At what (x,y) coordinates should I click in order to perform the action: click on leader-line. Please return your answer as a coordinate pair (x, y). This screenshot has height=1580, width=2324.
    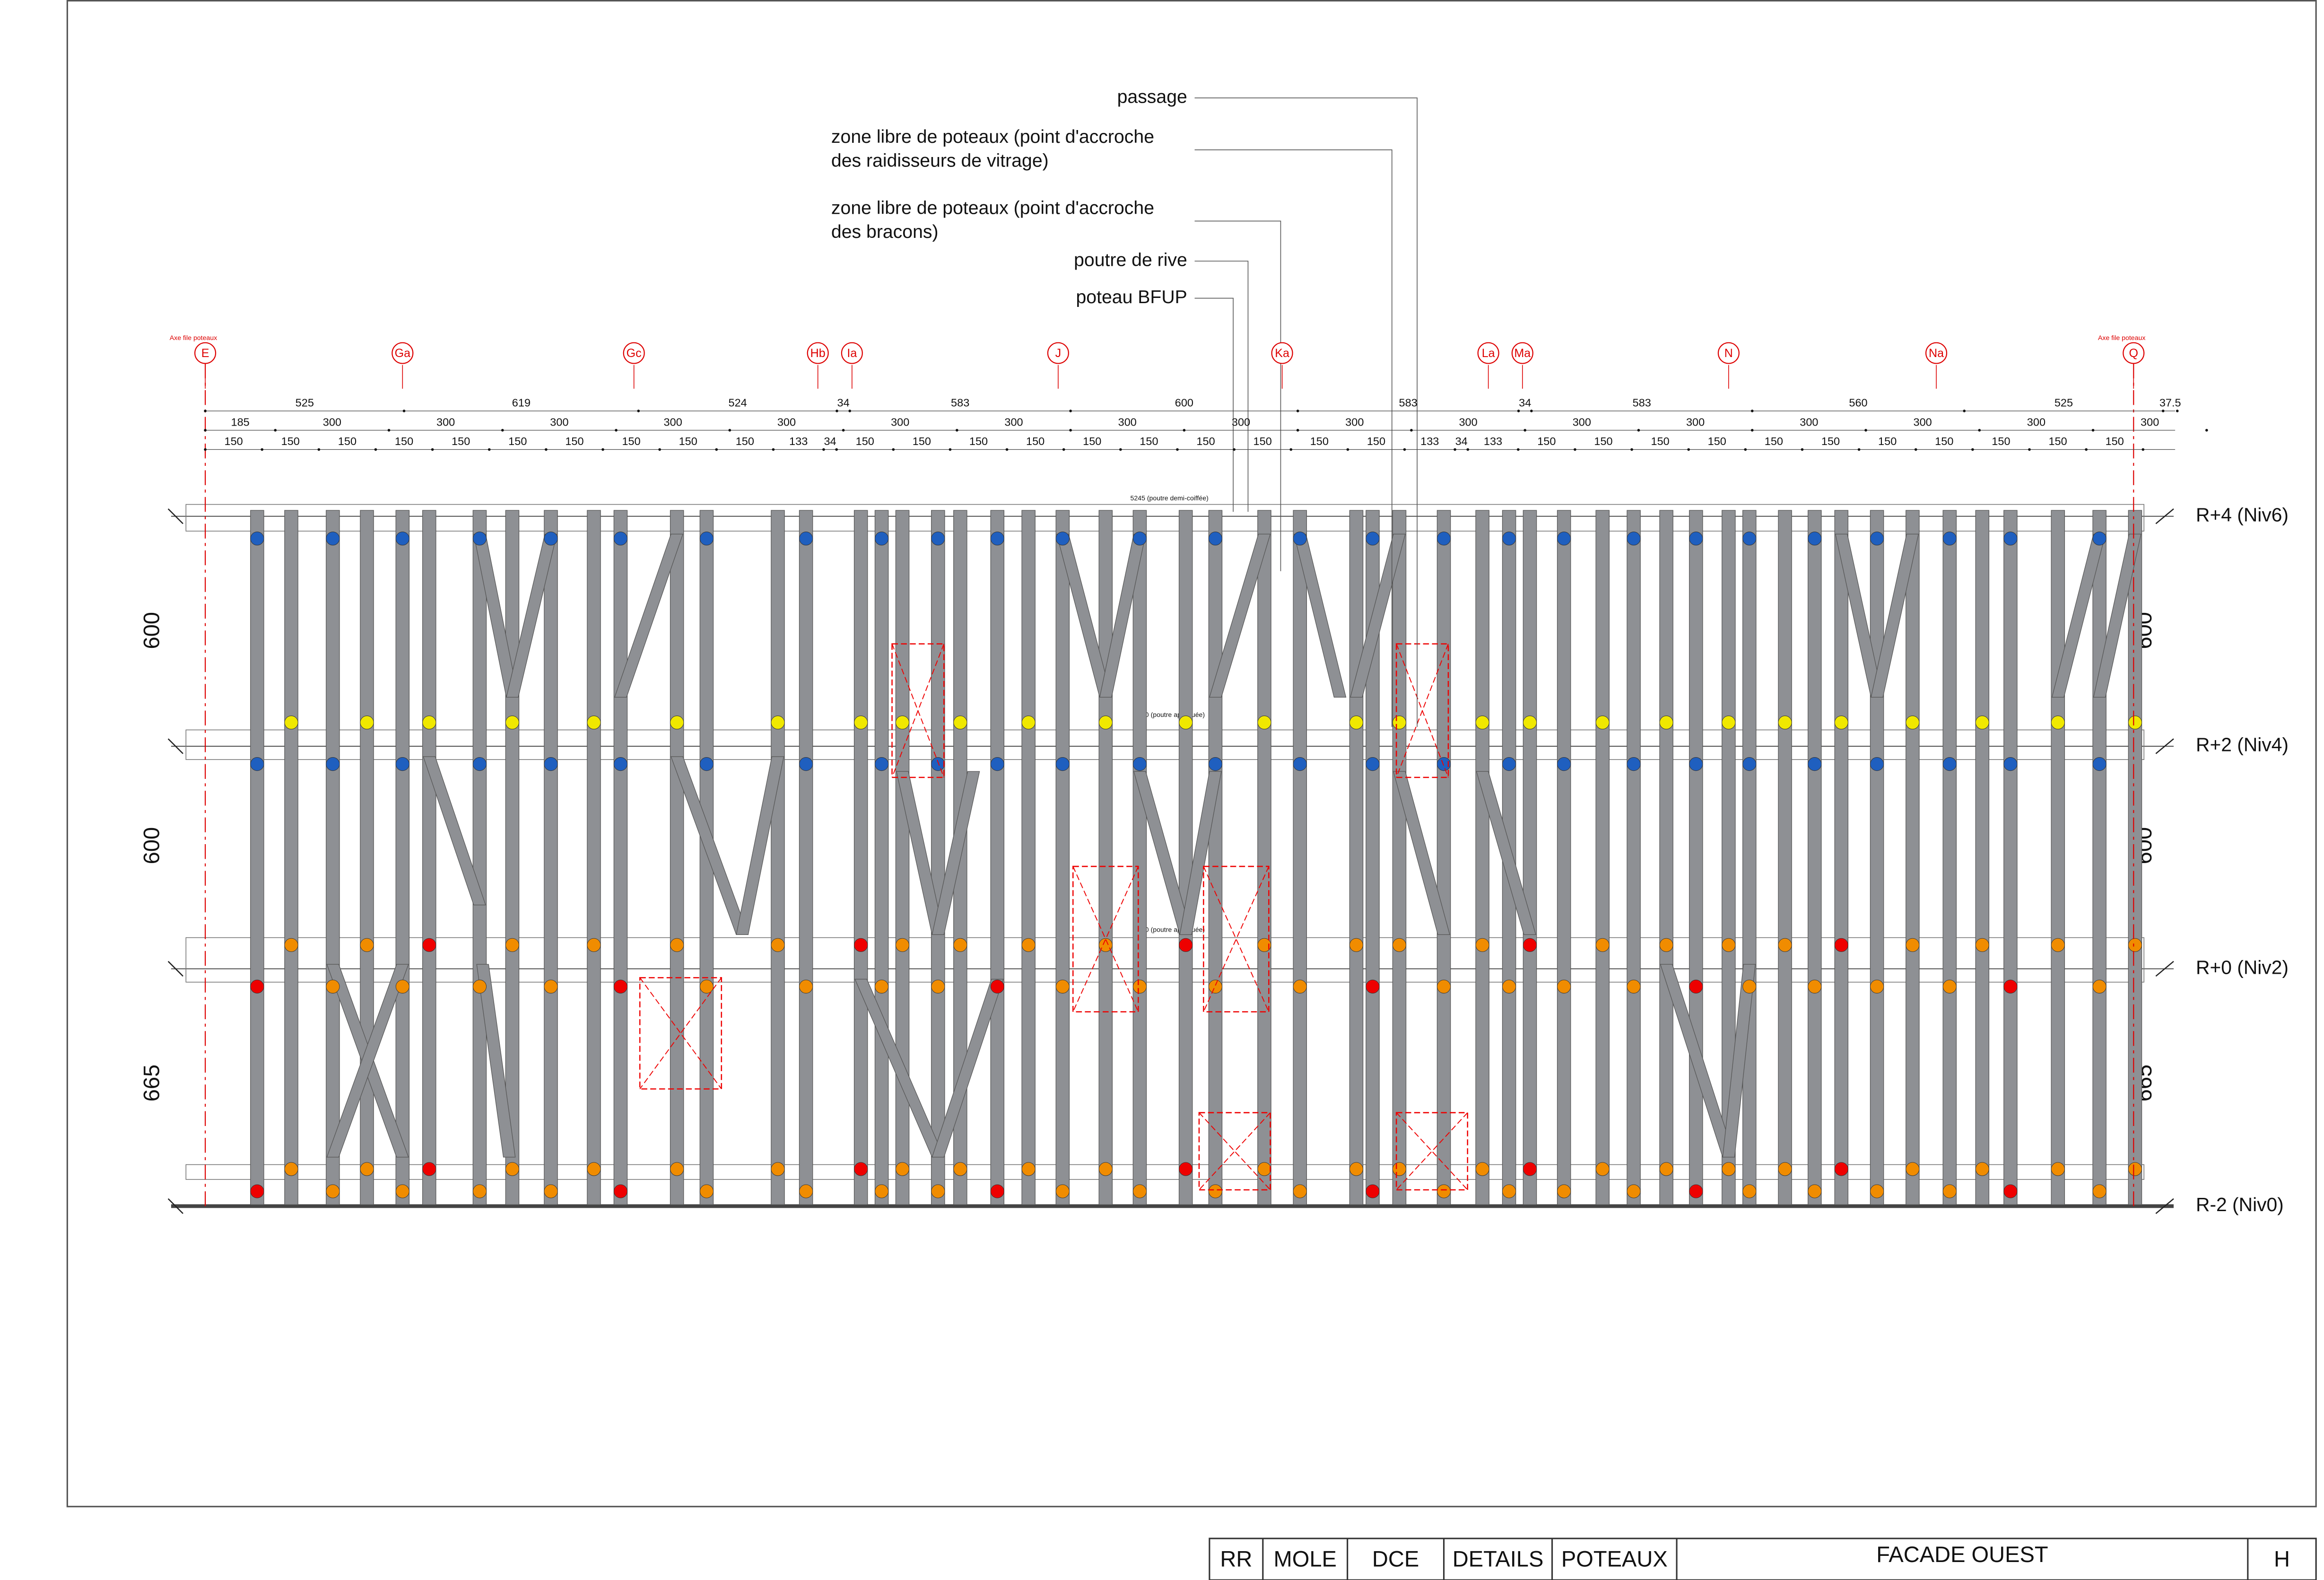
    Looking at the image, I should click on (1306, 412).